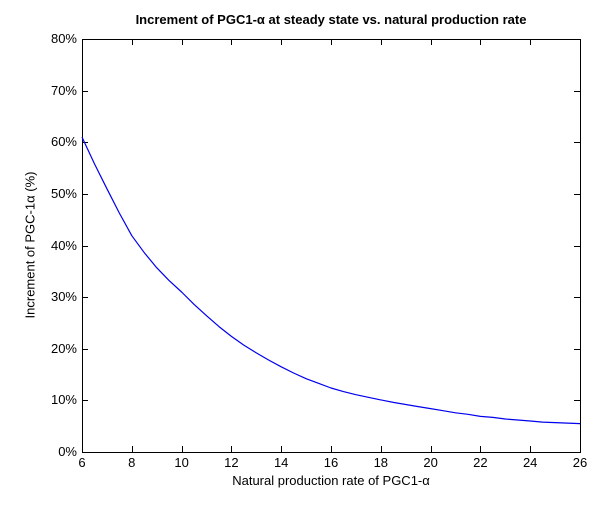 The width and height of the screenshot is (616, 520). I want to click on x-tick-label: 26, so click(580, 462).